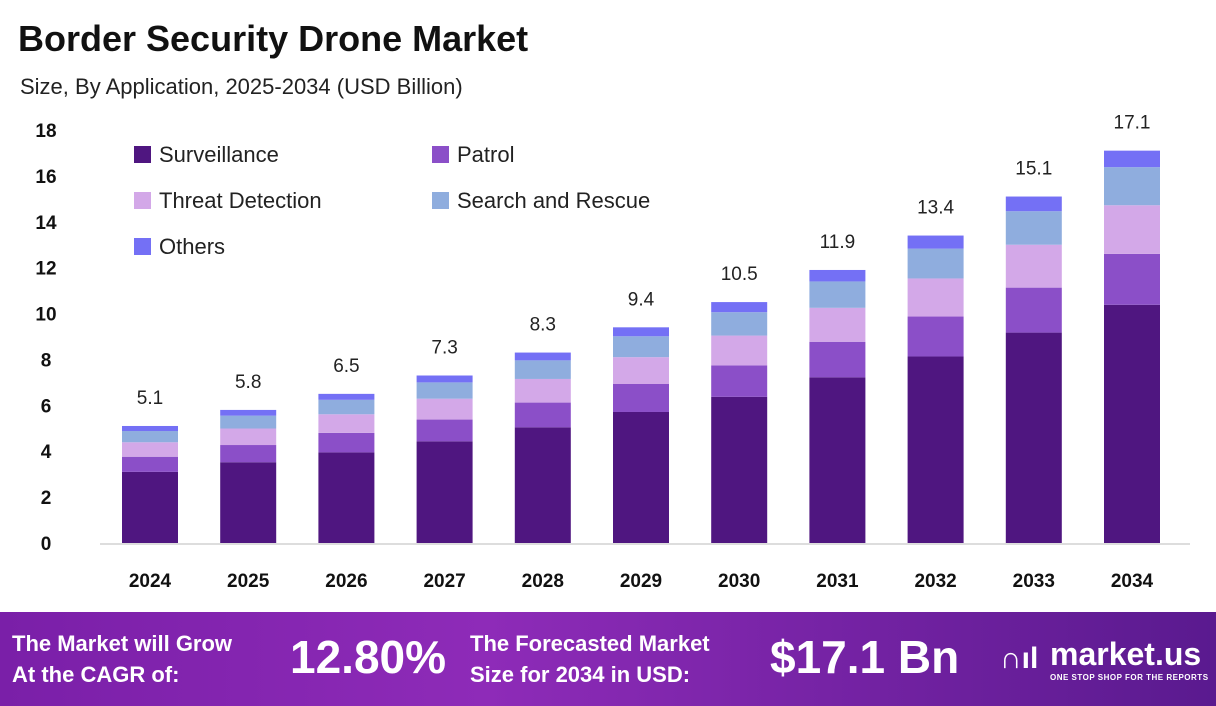  I want to click on size-label-line1: The Forecasted Market, so click(590, 643).